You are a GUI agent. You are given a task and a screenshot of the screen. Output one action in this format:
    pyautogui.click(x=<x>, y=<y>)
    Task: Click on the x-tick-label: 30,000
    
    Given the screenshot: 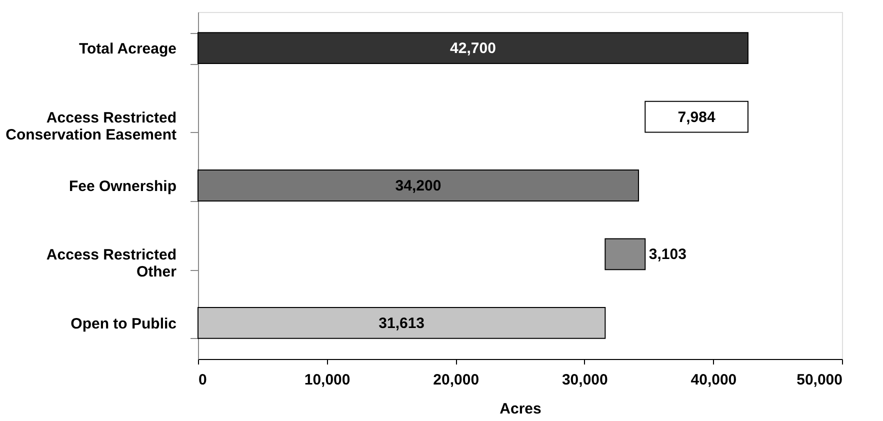 What is the action you would take?
    pyautogui.click(x=585, y=380)
    